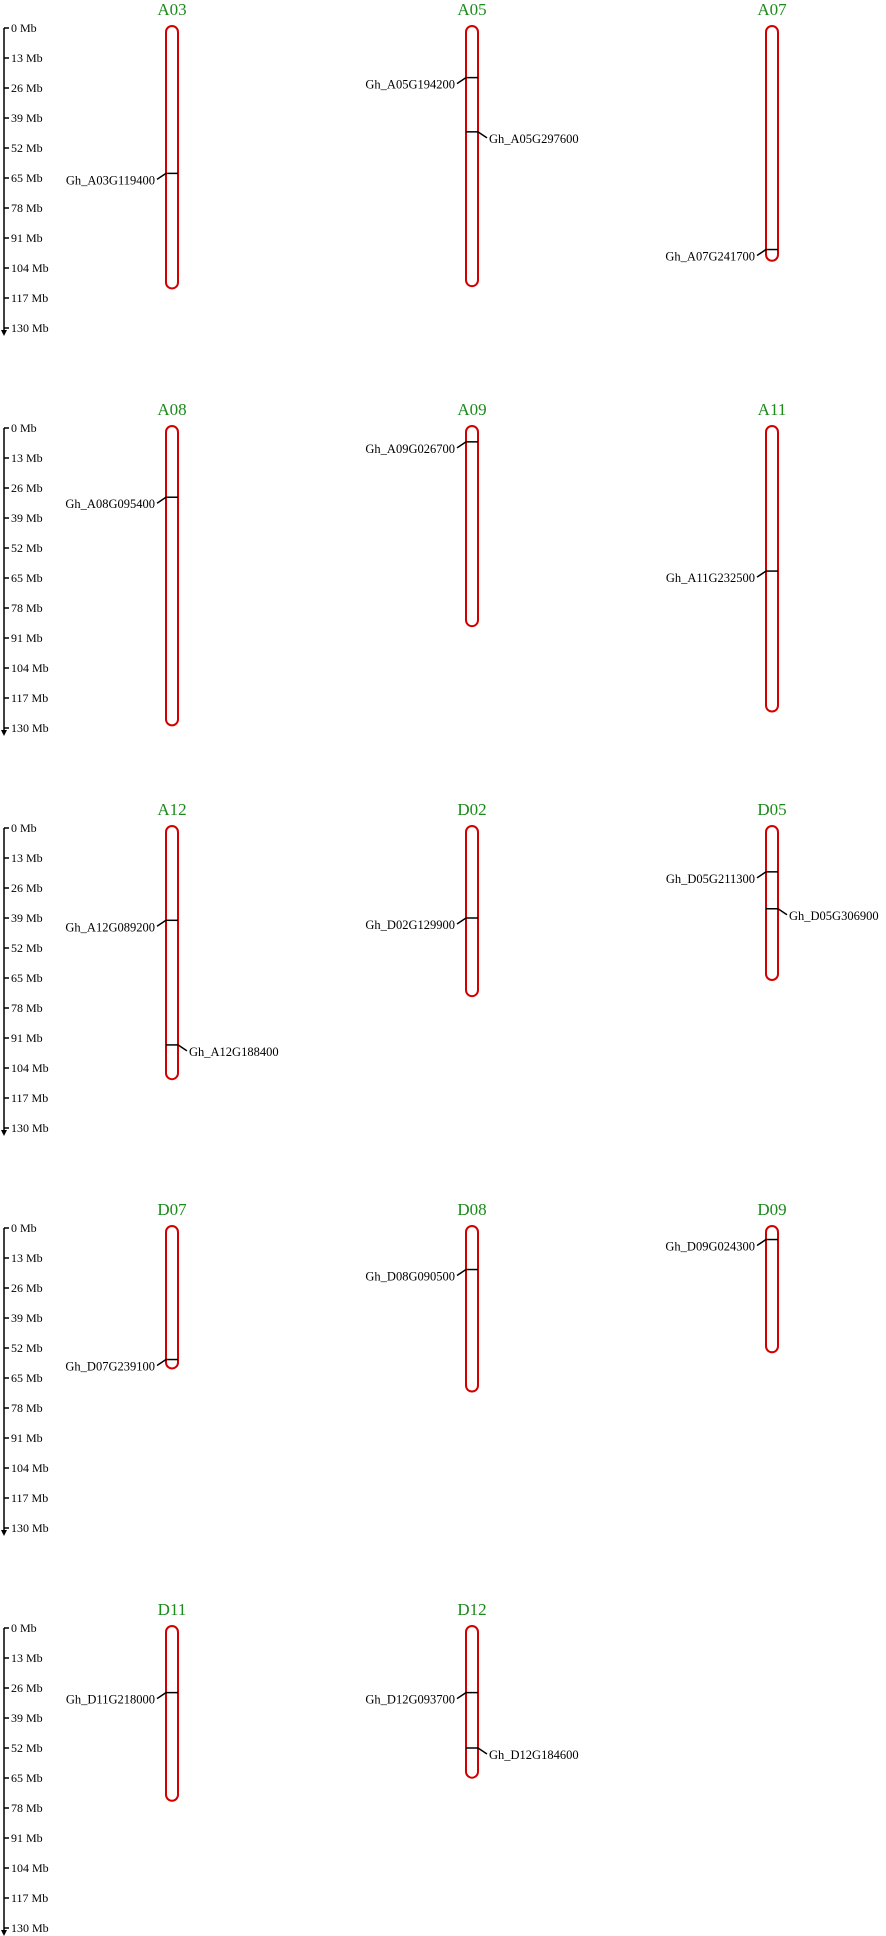 The height and width of the screenshot is (1936, 886). What do you see at coordinates (24, 28) in the screenshot?
I see `axis-tick-label: 0 Mb` at bounding box center [24, 28].